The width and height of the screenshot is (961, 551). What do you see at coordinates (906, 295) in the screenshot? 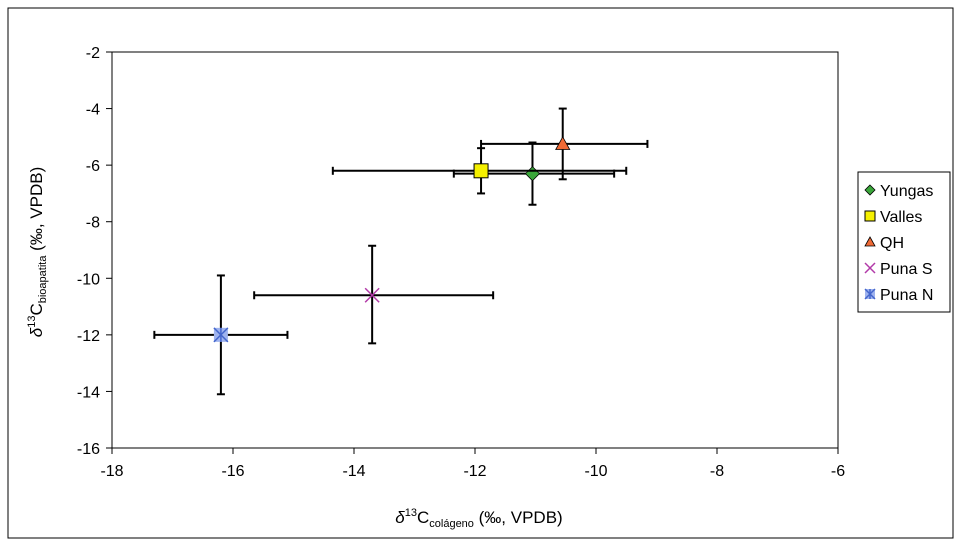
I see `legend-label: Puna N` at bounding box center [906, 295].